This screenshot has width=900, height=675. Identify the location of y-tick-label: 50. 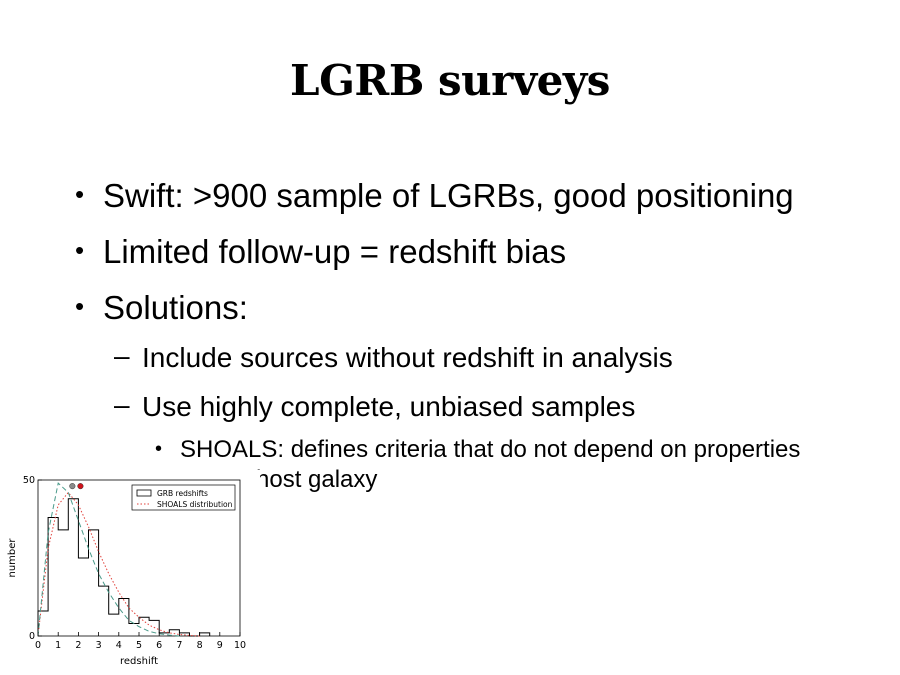
(29, 480).